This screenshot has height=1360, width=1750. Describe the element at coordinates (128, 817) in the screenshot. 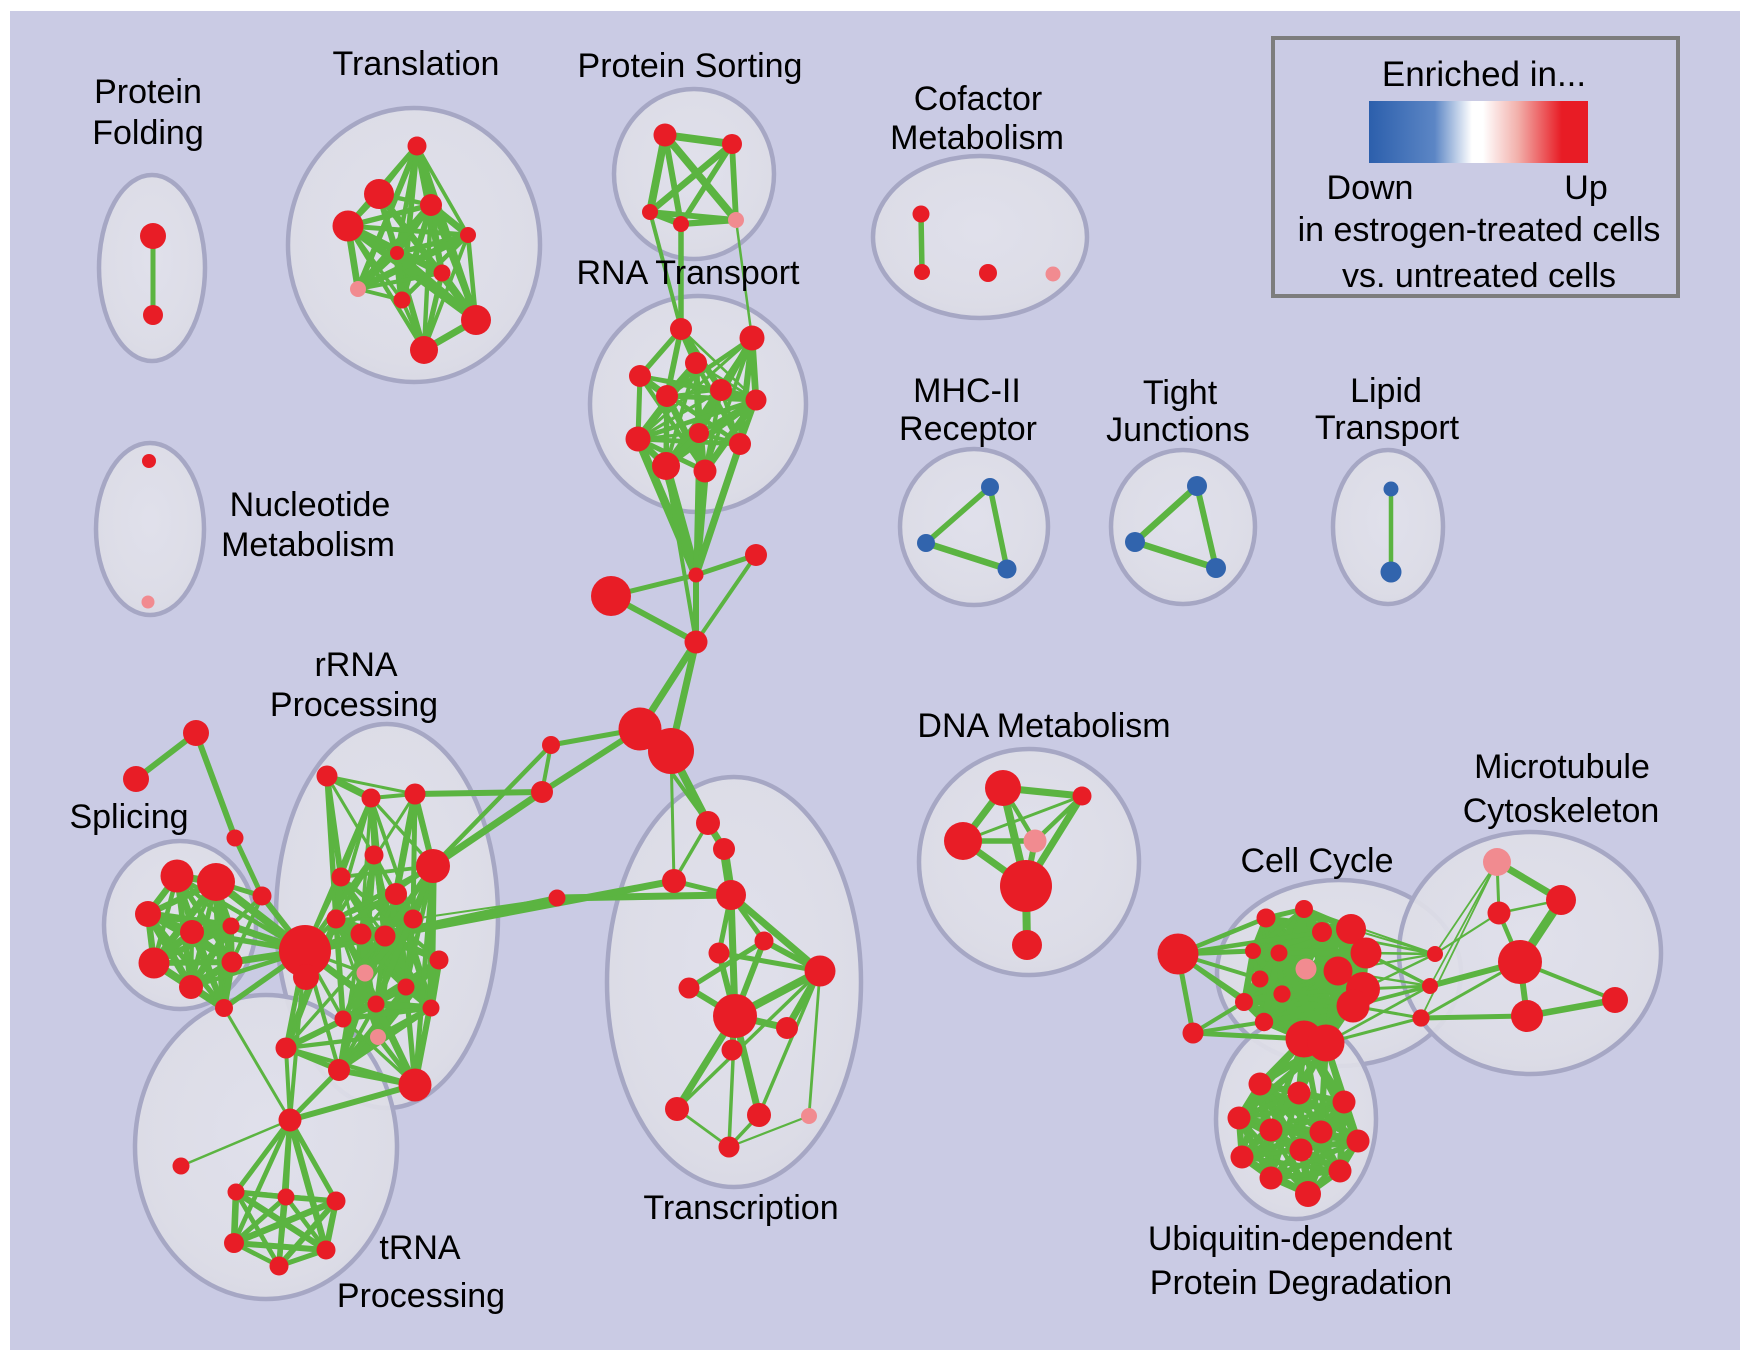

I see `svg-text: Splicing` at that location.